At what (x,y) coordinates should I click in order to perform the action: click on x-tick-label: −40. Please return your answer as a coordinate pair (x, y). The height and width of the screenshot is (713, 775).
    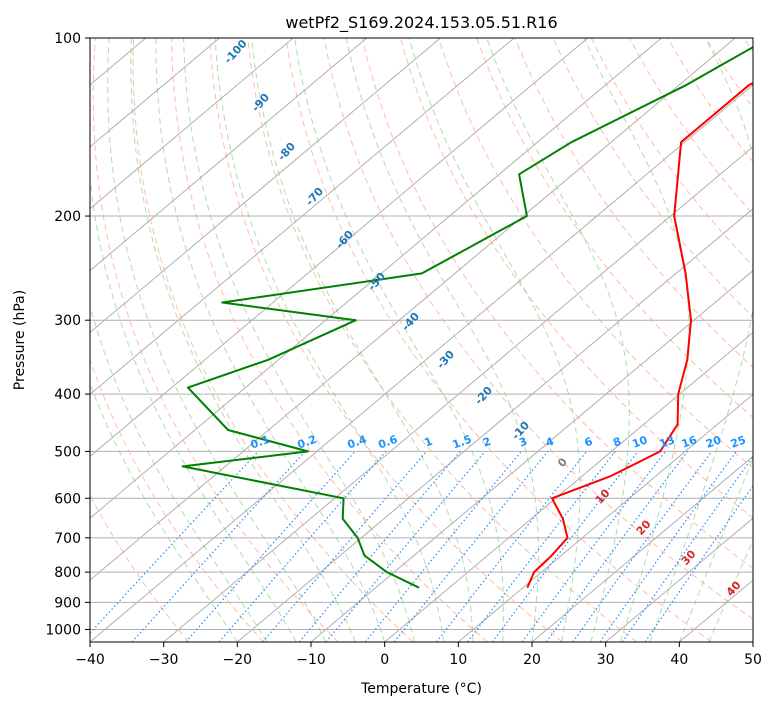
    Looking at the image, I should click on (90, 660).